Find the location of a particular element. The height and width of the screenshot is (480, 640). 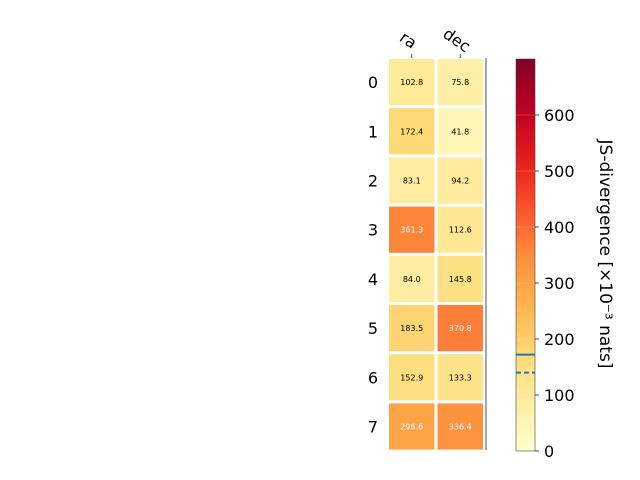

cell-value-label: 112.6 is located at coordinates (460, 230).